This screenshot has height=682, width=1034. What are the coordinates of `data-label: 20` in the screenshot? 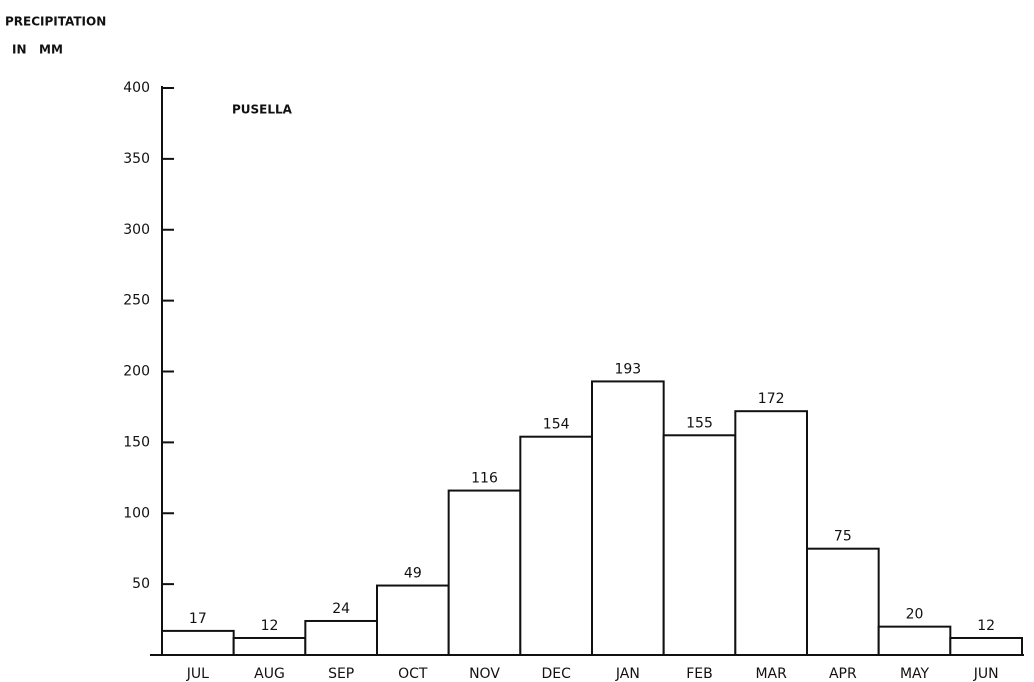 It's located at (915, 615).